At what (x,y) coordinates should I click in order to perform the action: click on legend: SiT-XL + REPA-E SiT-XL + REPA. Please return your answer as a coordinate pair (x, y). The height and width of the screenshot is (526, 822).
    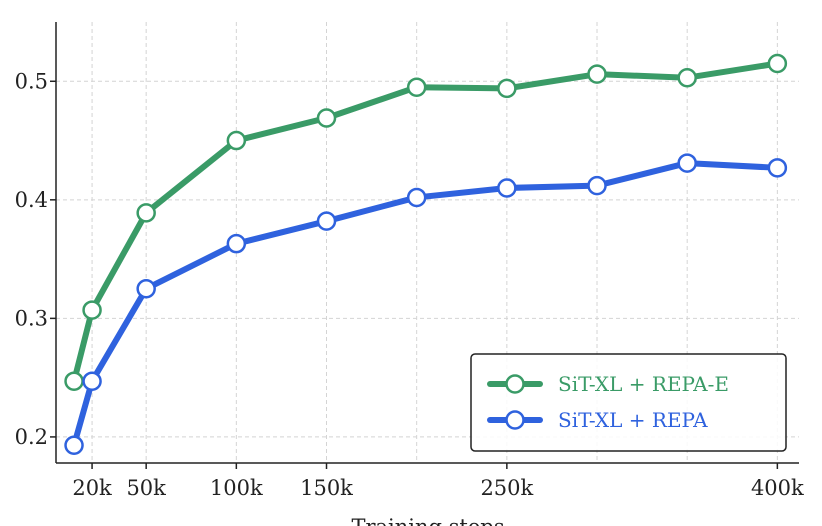
    Looking at the image, I should click on (628, 402).